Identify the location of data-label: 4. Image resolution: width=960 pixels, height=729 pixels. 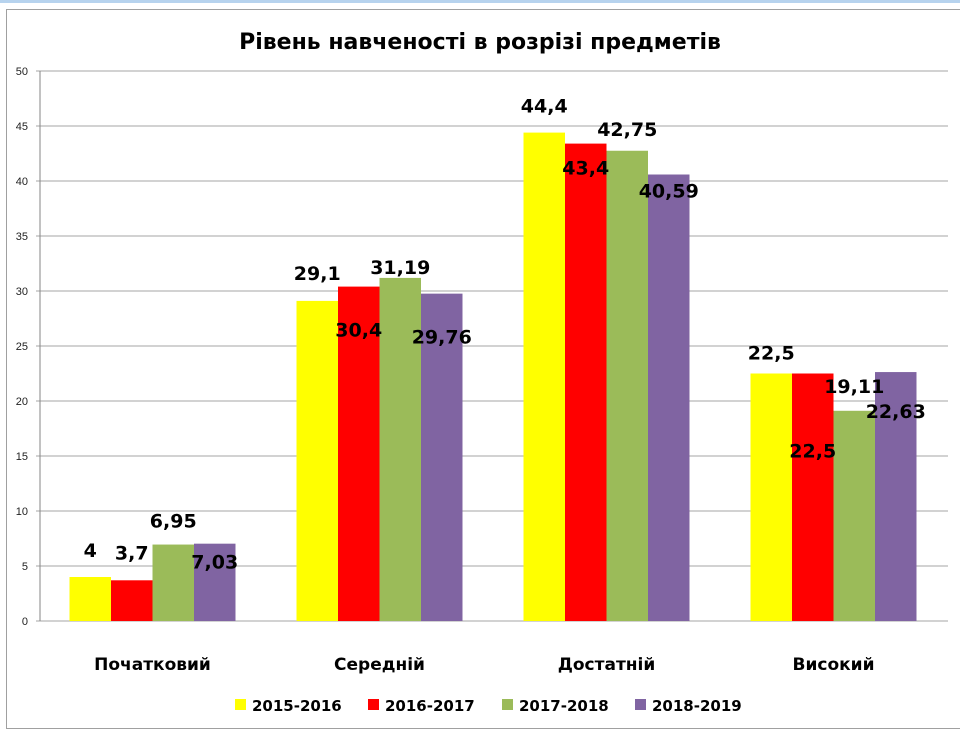
(90, 551).